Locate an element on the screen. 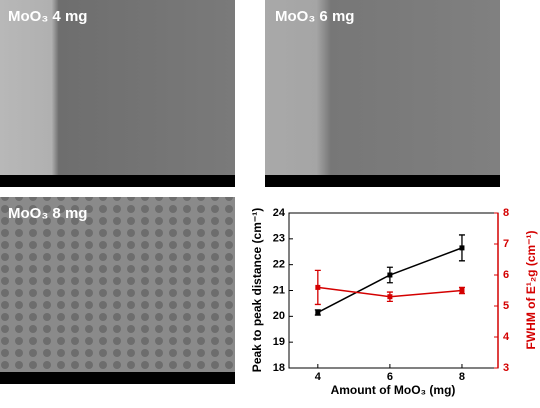  x-tick-label: 6 is located at coordinates (390, 377).